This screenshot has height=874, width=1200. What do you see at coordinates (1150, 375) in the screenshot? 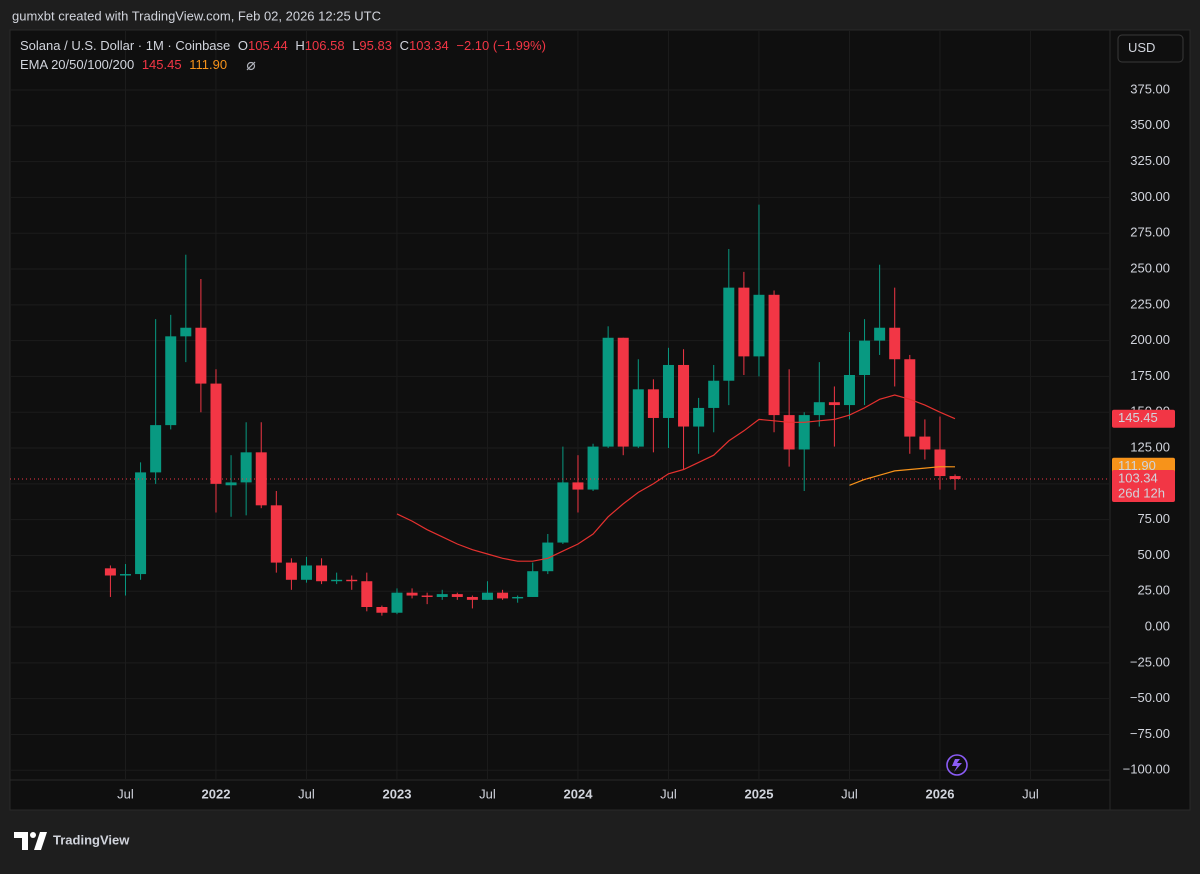
I see `y-tick-label: 175.00` at bounding box center [1150, 375].